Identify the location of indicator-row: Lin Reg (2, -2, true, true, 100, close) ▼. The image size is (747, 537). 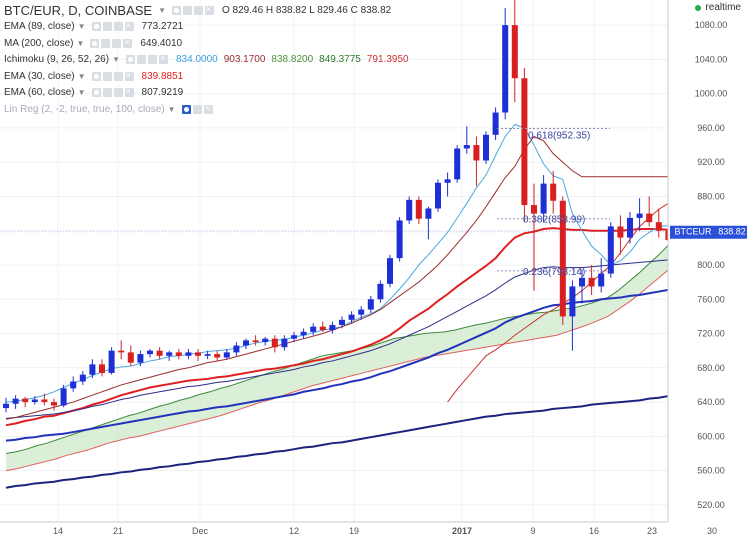
(209, 109).